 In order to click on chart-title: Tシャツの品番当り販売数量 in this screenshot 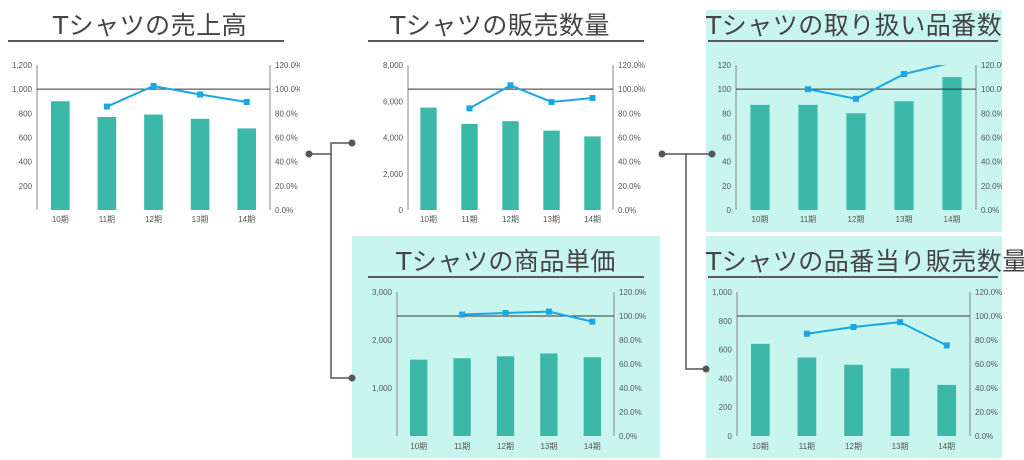, I will do `click(865, 261)`.